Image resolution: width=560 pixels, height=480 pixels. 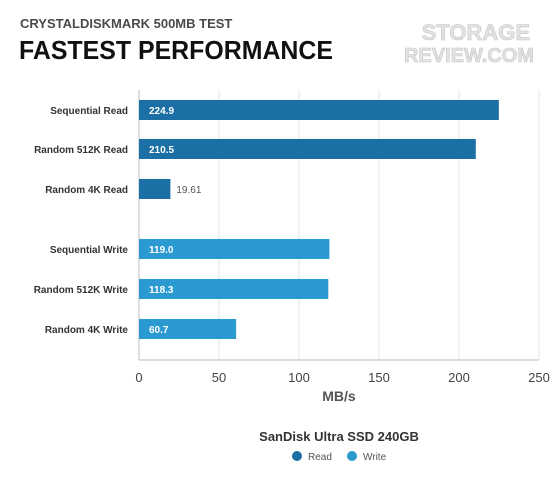 What do you see at coordinates (219, 377) in the screenshot?
I see `x-tick-label: 50` at bounding box center [219, 377].